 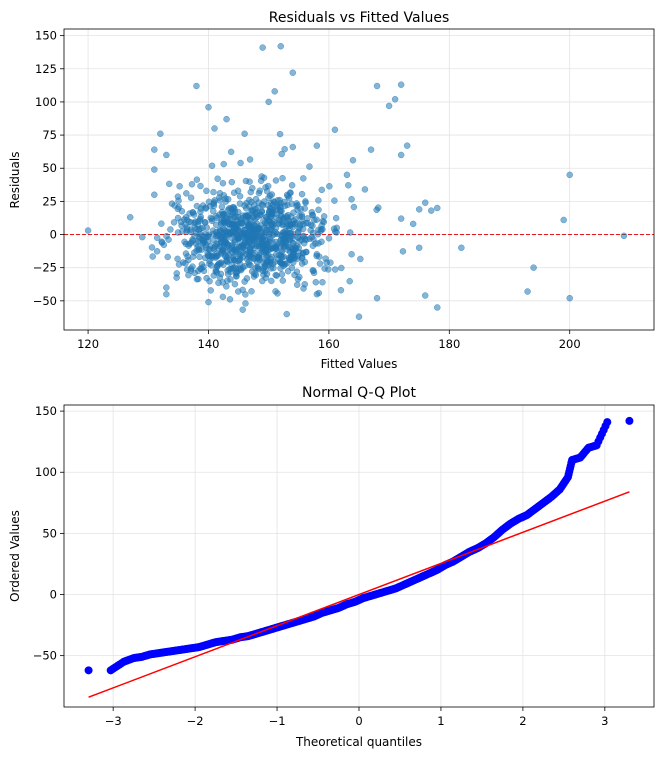 I want to click on residuals-title: Residuals vs Fitted Values, so click(x=359, y=18).